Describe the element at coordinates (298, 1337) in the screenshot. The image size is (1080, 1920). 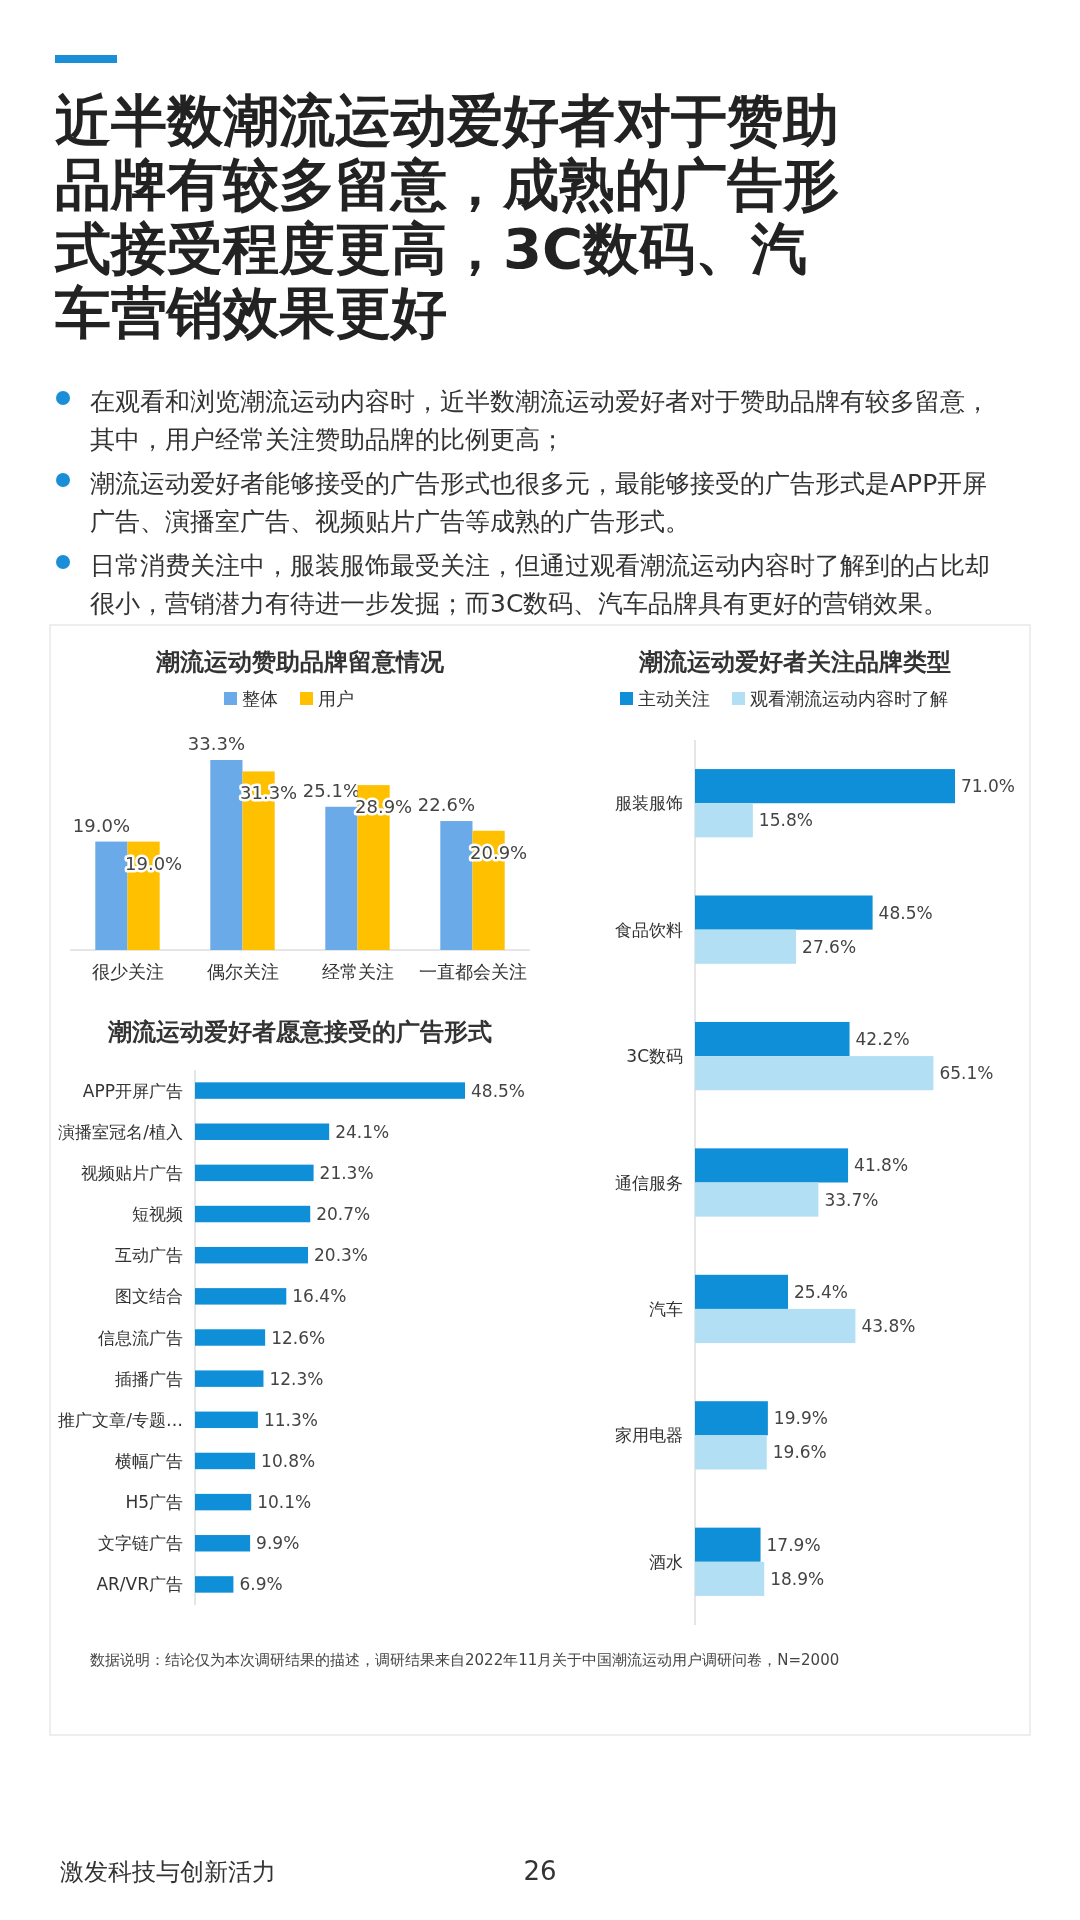
I see `data-label: 12.6%` at that location.